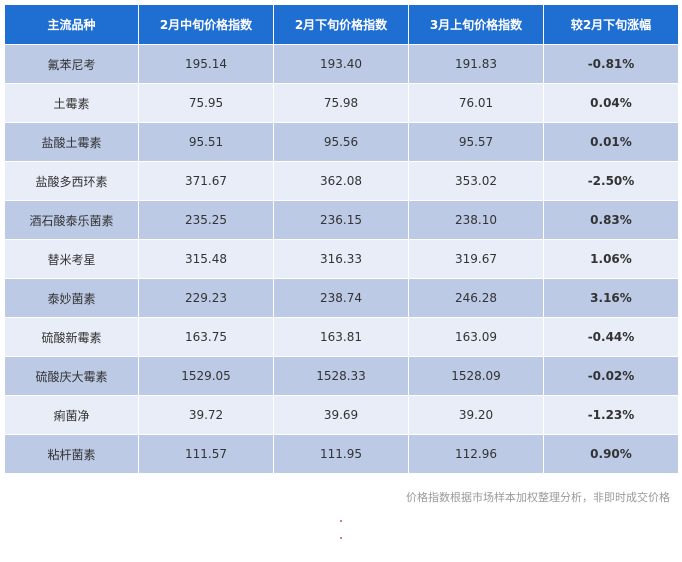 The height and width of the screenshot is (562, 682). What do you see at coordinates (71, 337) in the screenshot?
I see `variety-cell: 硫酸新霉素` at bounding box center [71, 337].